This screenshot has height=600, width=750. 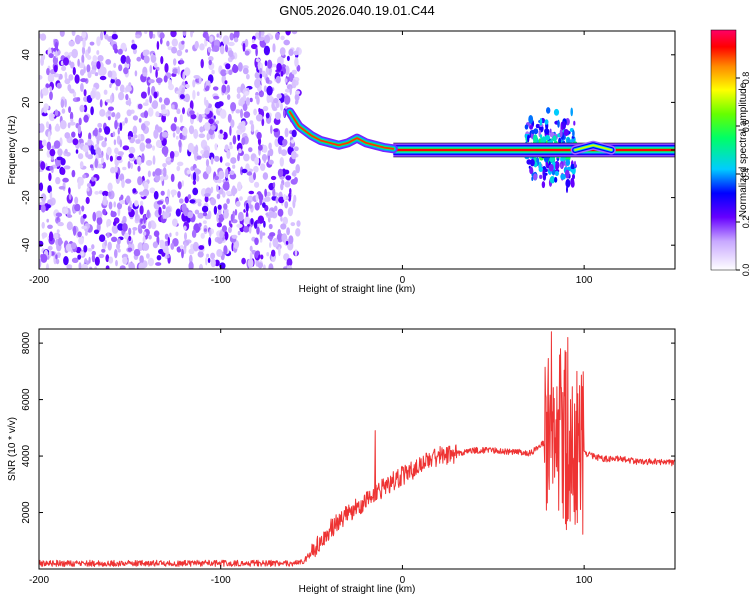 What do you see at coordinates (584, 580) in the screenshot?
I see `x-tick-label: 100` at bounding box center [584, 580].